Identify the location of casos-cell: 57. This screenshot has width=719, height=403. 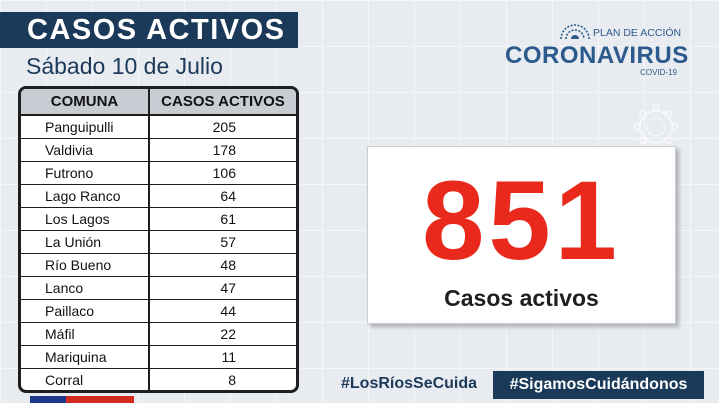
(222, 242).